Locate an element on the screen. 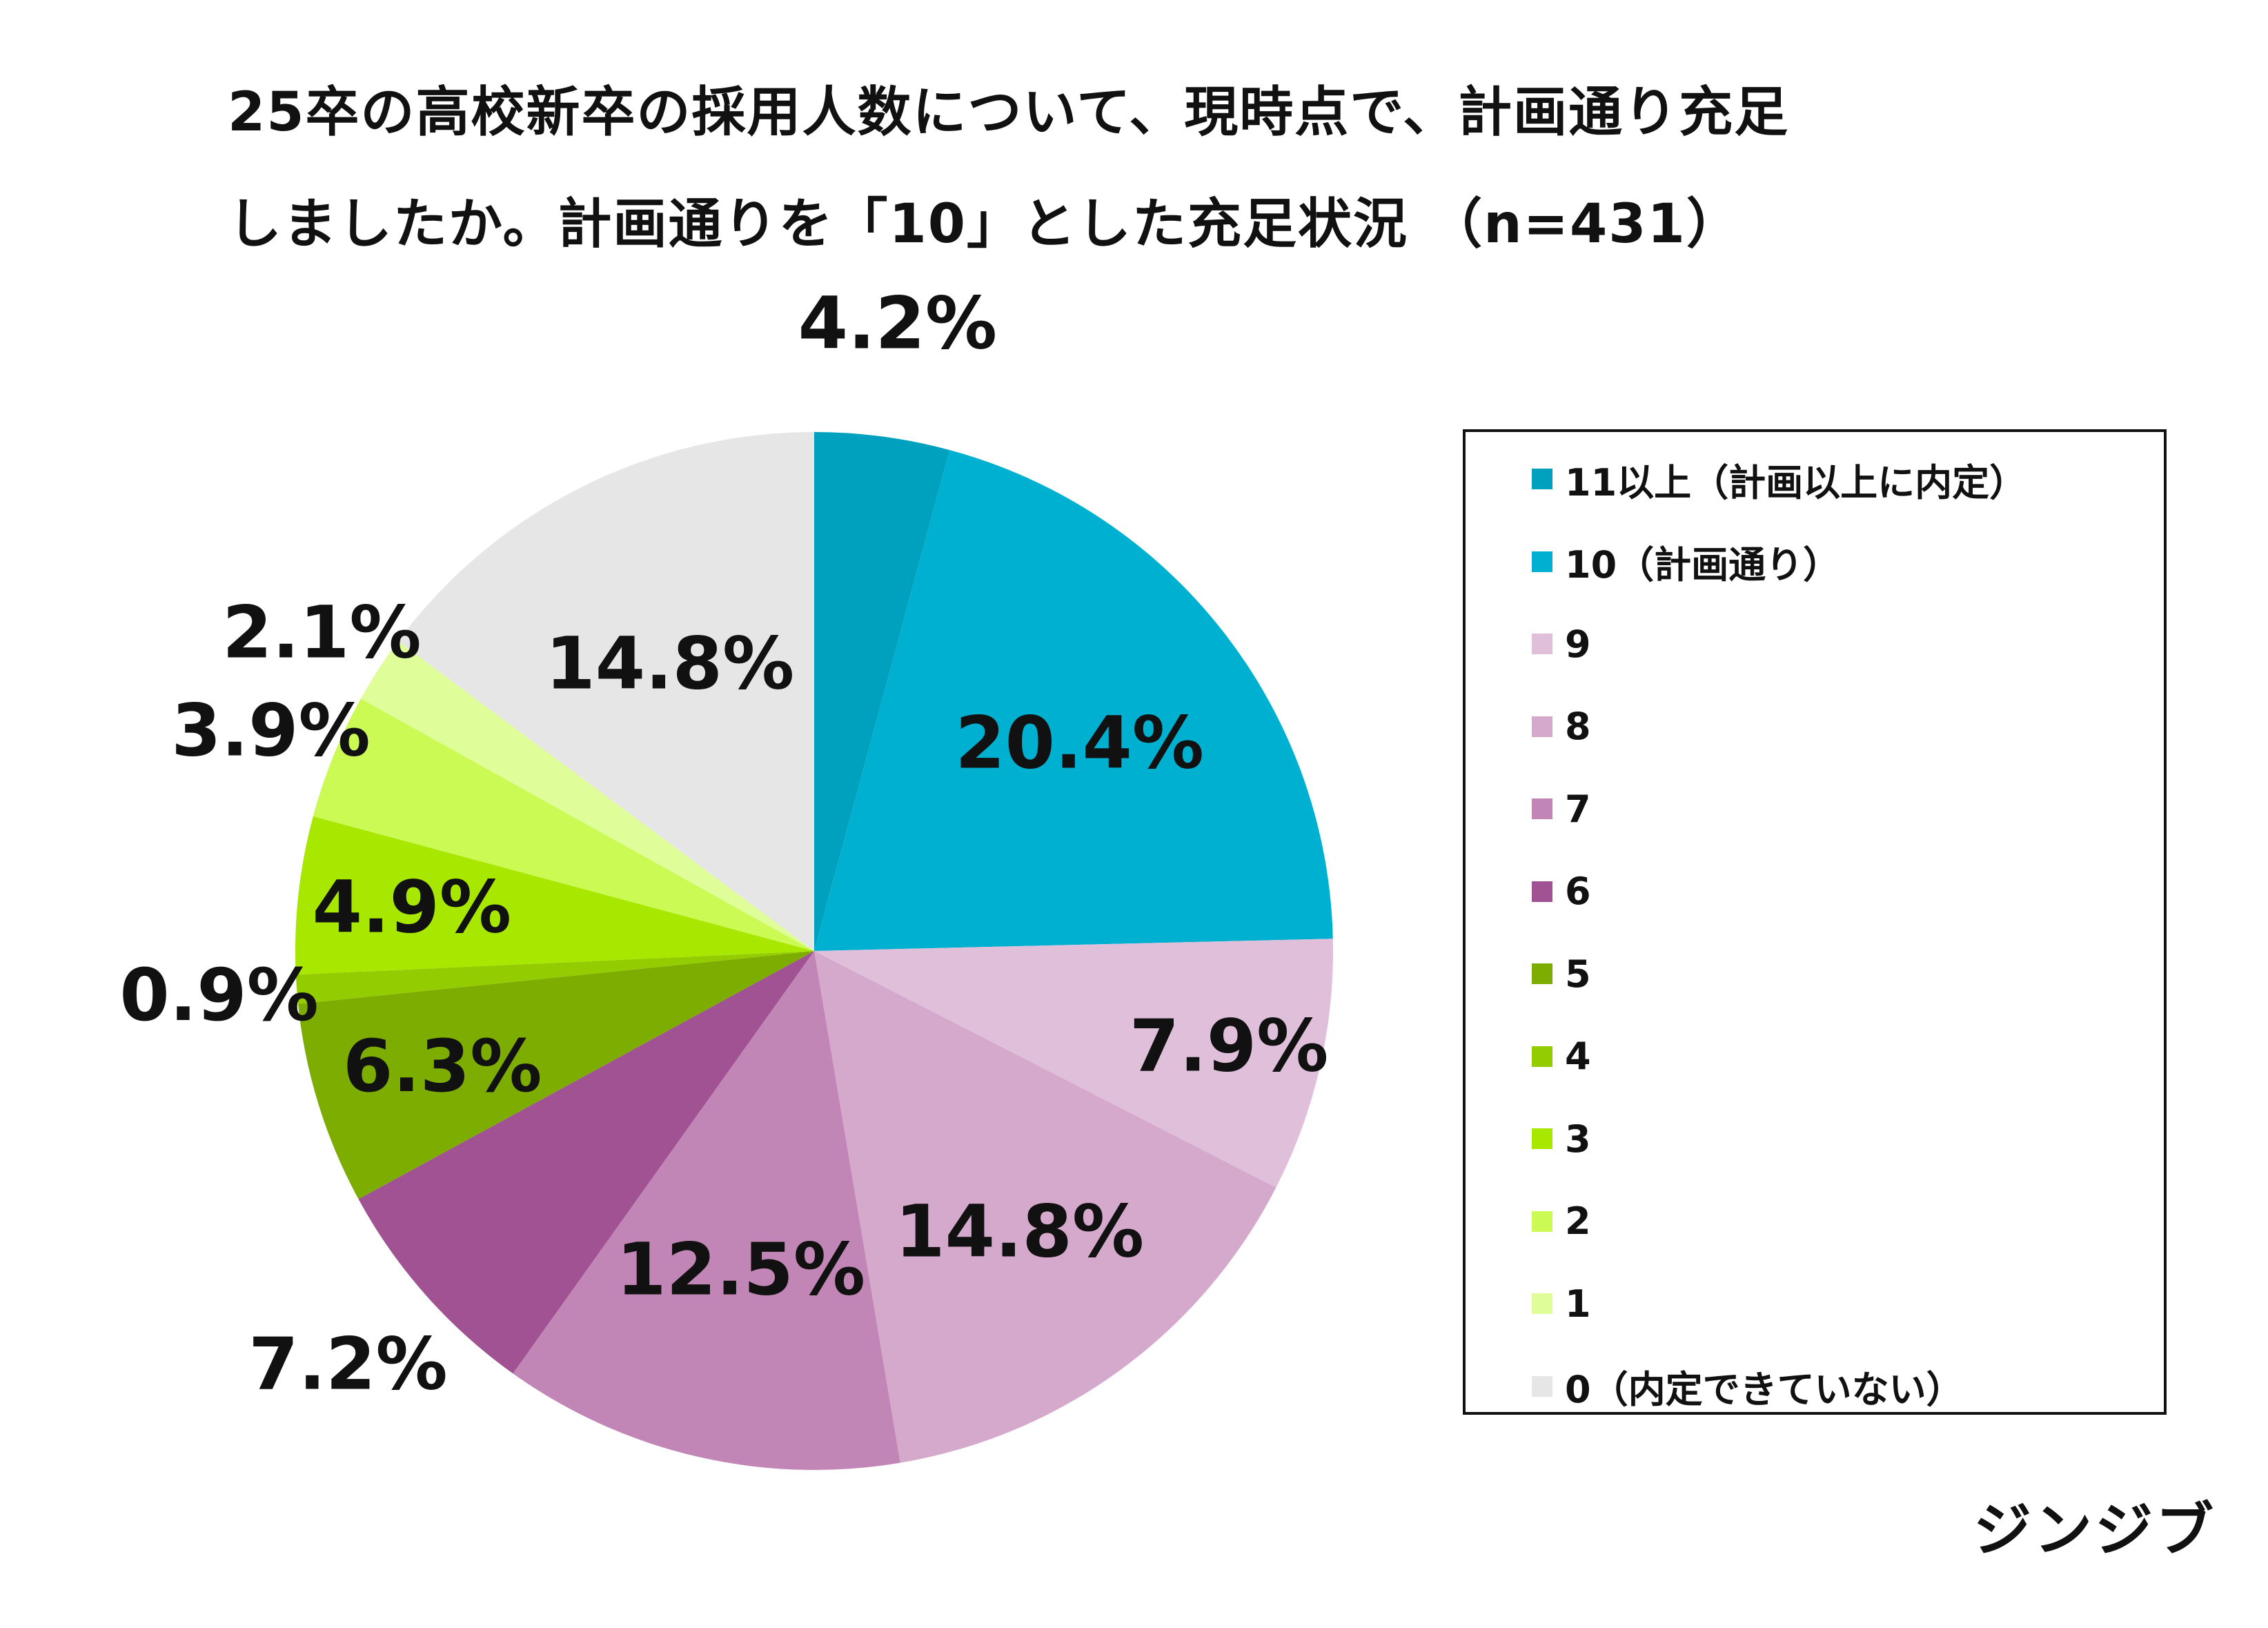 The width and height of the screenshot is (2268, 1628). data-label-9: 4.9% is located at coordinates (412, 907).